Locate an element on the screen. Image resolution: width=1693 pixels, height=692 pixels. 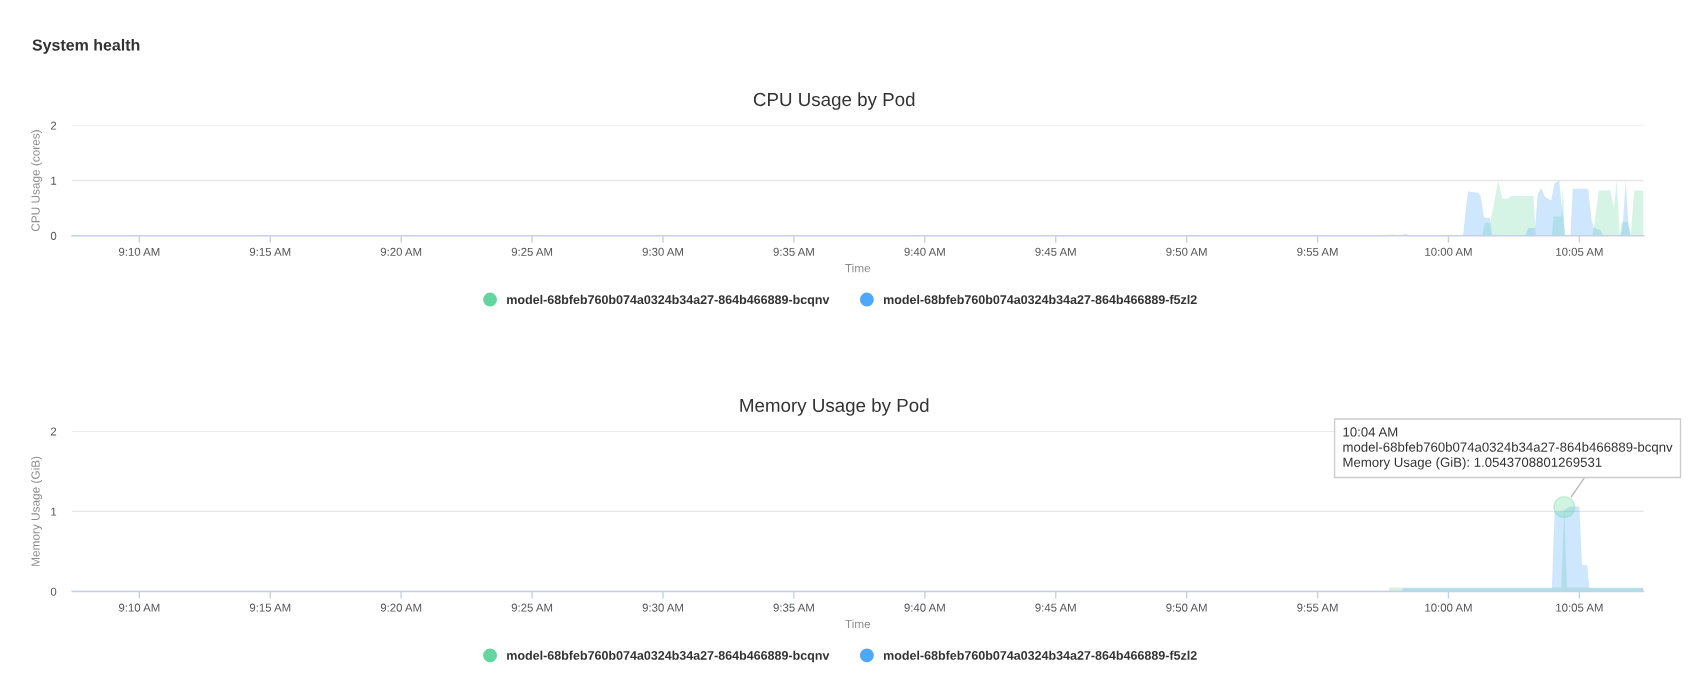
annotation: 10:04 AM model-68bfeb760b074a0324b34a27-864b466889-bcqnv Memory Usage (GiB): 1.0543708801269531 is located at coordinates (1508, 448).